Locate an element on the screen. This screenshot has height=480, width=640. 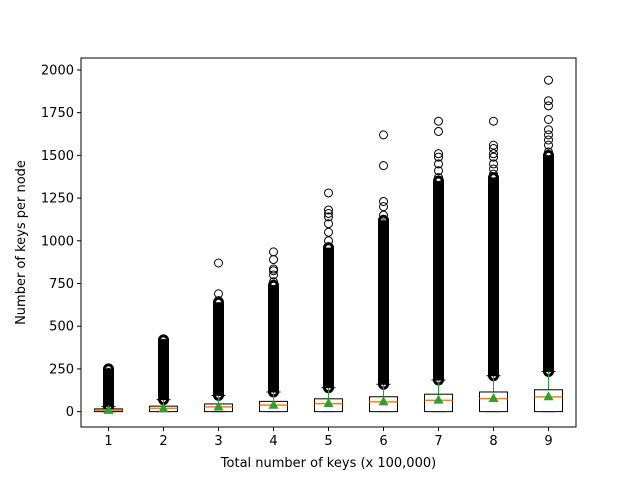
y-tick-label: 2000 is located at coordinates (57, 70).